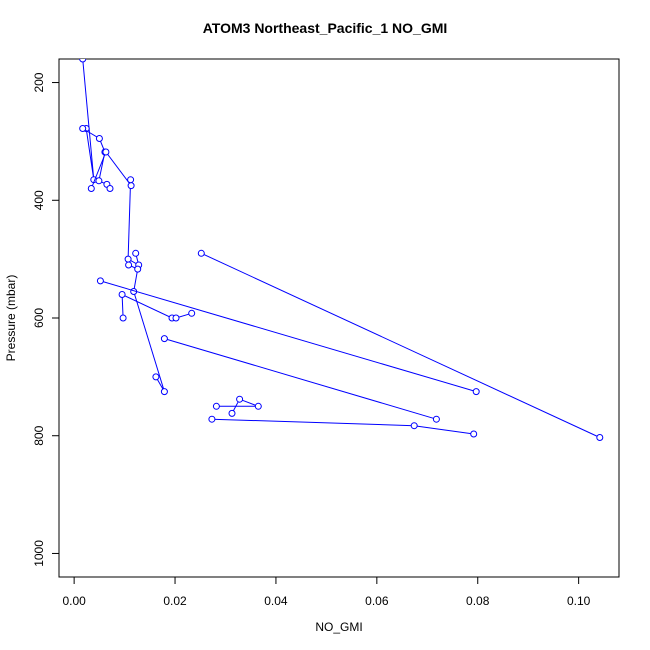 The width and height of the screenshot is (650, 650). What do you see at coordinates (276, 601) in the screenshot?
I see `x-tick-label: 0.04` at bounding box center [276, 601].